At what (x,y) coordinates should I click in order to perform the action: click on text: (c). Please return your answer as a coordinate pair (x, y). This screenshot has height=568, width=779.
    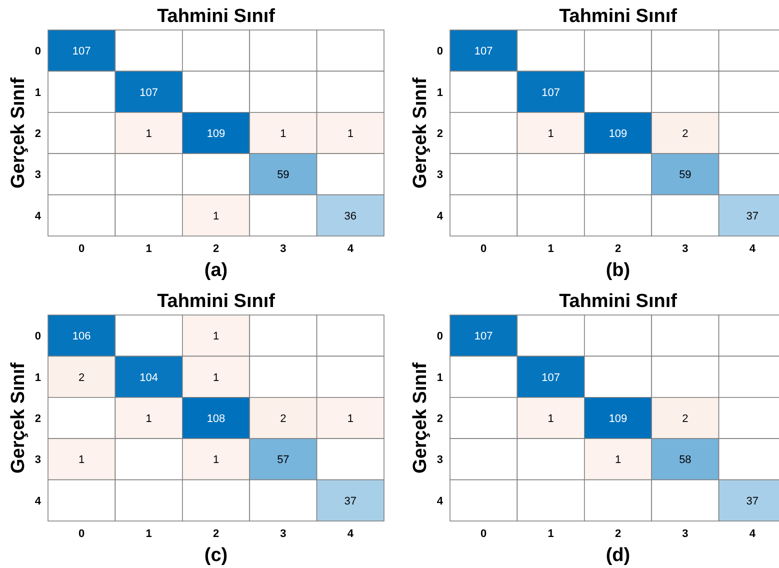
    Looking at the image, I should click on (216, 555).